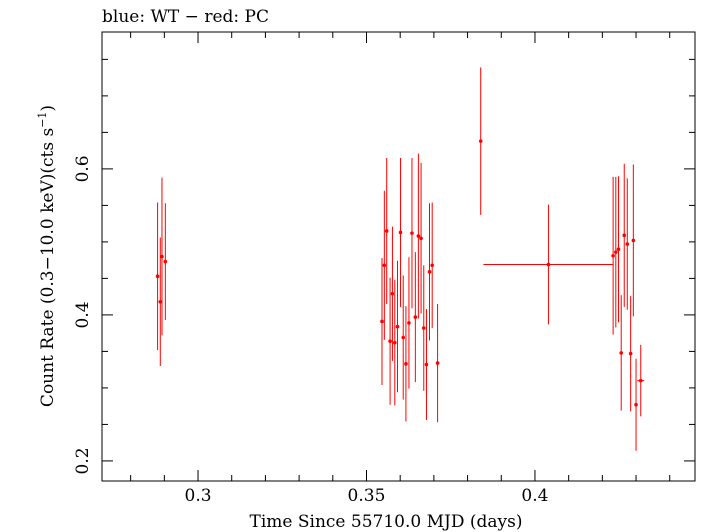 The width and height of the screenshot is (709, 532). What do you see at coordinates (386, 522) in the screenshot?
I see `x-axis-label: Time Since 55710.0 MJD (days)` at bounding box center [386, 522].